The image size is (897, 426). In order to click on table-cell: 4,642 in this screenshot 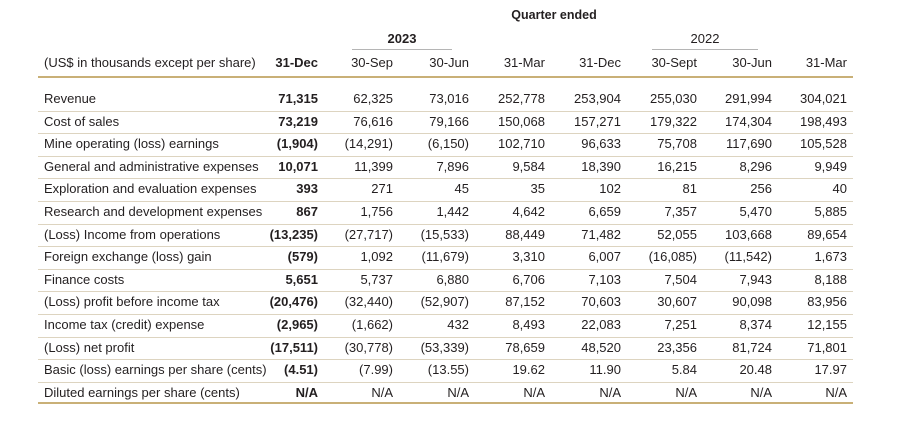, I will do `click(528, 211)`.